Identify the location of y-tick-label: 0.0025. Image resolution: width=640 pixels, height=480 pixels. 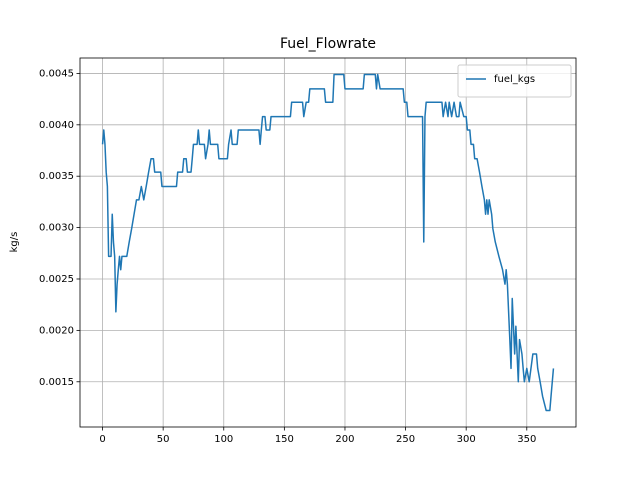
(56, 279).